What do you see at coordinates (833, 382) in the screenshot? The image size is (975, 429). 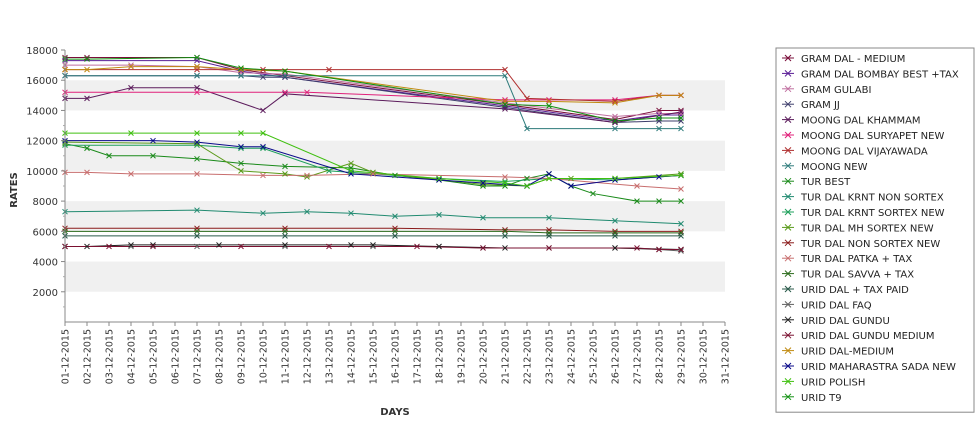 I see `legend-label: URID POLISH` at bounding box center [833, 382].